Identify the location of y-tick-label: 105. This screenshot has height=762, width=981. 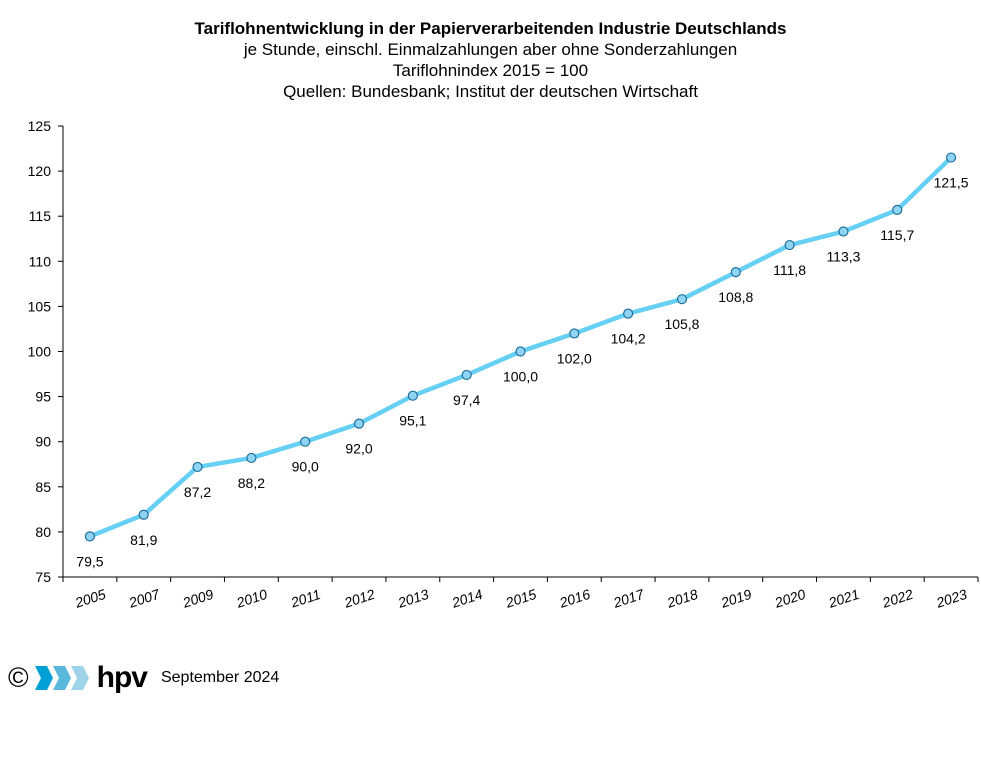
(40, 306).